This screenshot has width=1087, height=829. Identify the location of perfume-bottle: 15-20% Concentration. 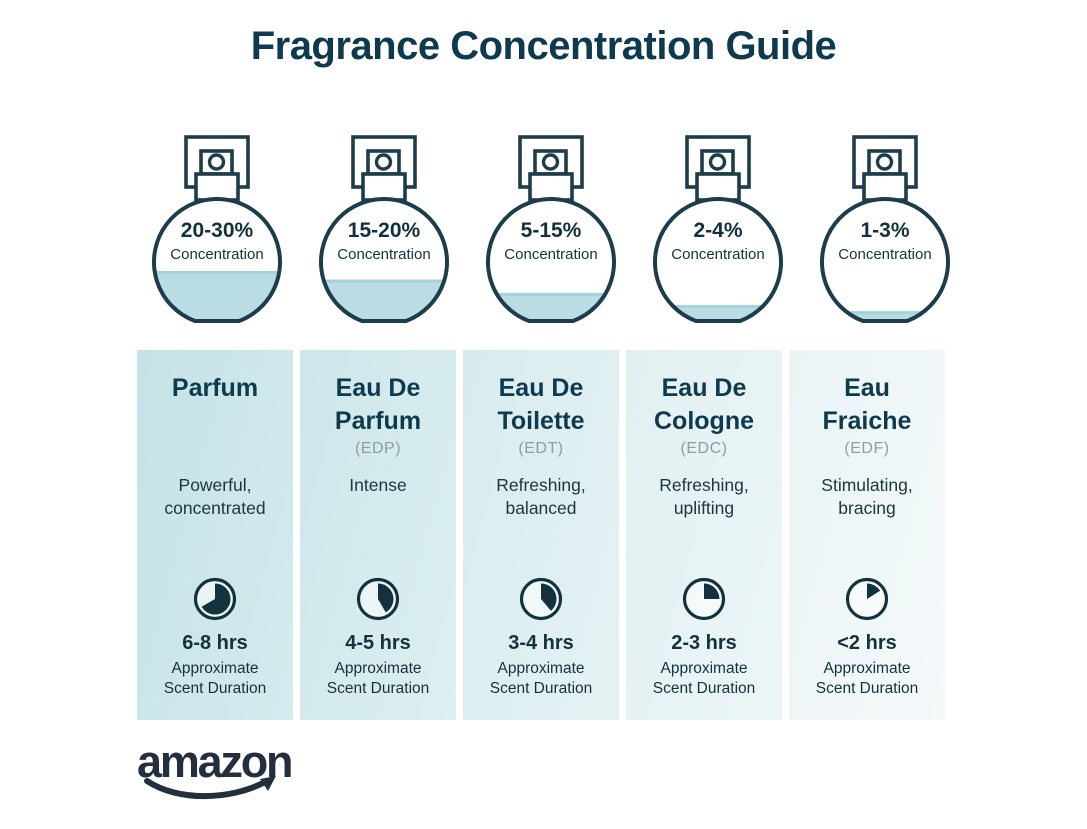
(384, 229).